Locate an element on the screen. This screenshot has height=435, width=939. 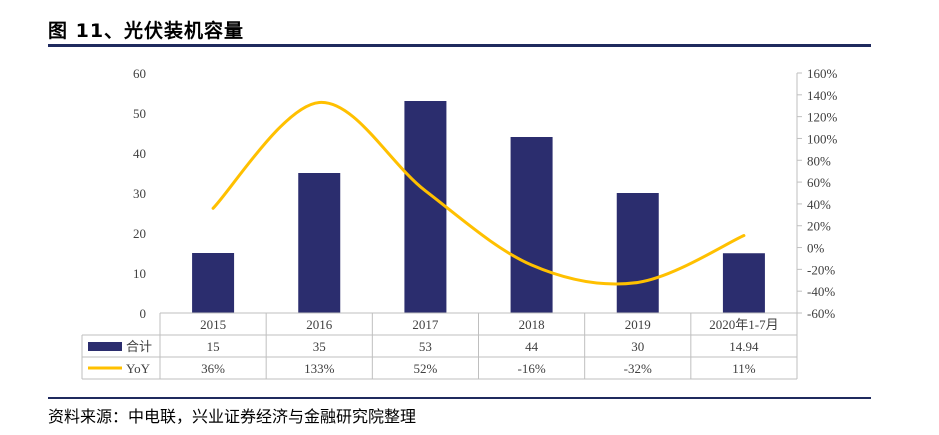
y-tick-label: 30 is located at coordinates (139, 193).